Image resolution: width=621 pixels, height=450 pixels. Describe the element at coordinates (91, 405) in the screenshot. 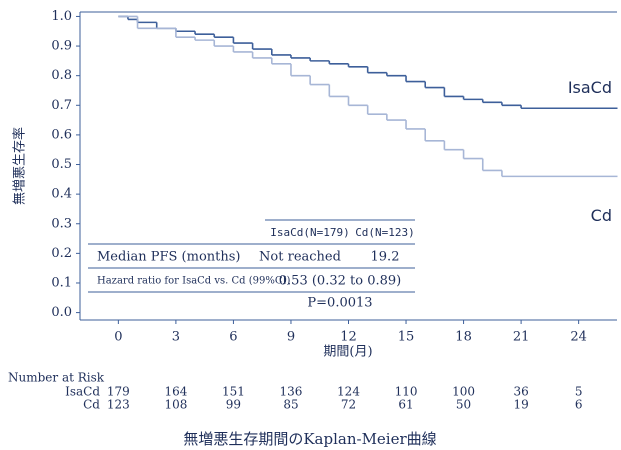

I see `risk-row-label: Cd` at that location.